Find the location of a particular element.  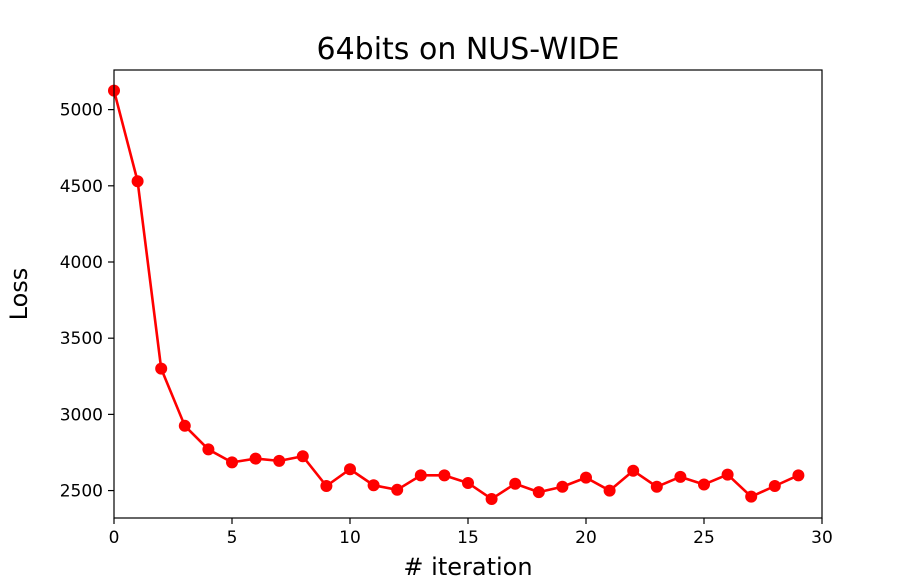

x-tick-label: 5 is located at coordinates (232, 538).